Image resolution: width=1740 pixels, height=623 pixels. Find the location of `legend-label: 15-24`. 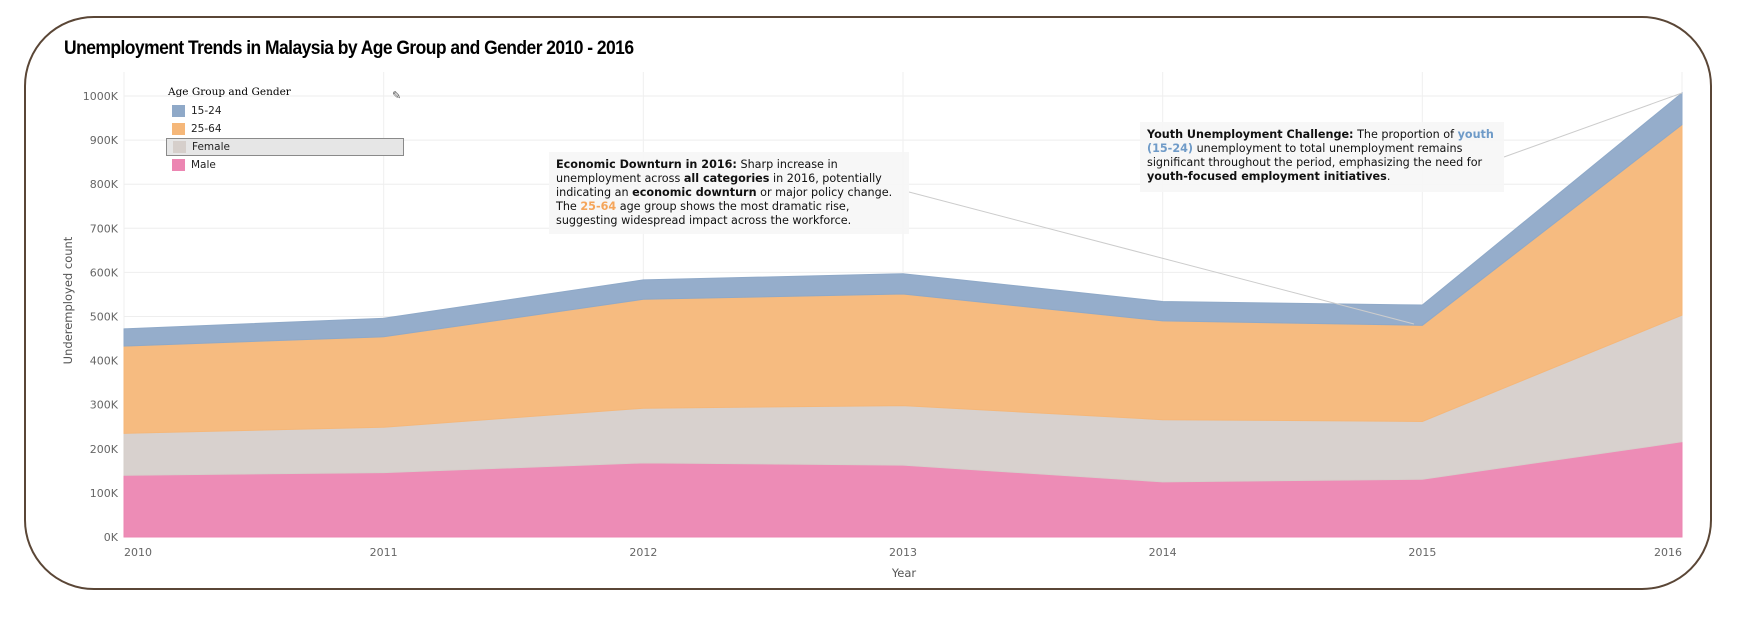

legend-label: 15-24 is located at coordinates (206, 111).